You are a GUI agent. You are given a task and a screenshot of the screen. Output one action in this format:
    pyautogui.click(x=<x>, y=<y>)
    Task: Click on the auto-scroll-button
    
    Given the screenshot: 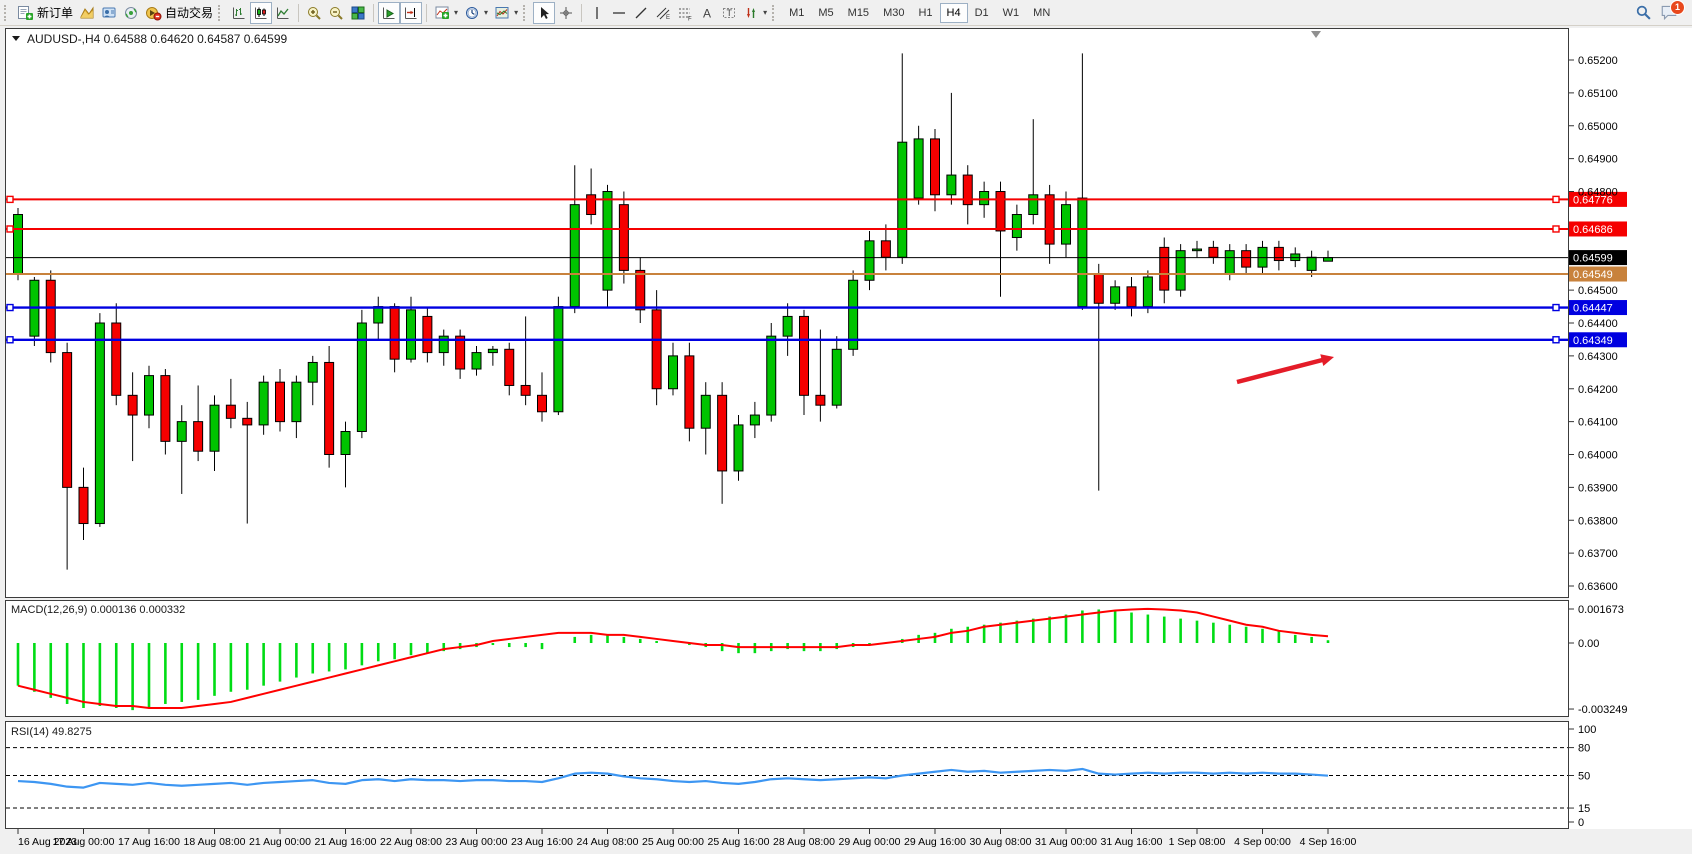 What is the action you would take?
    pyautogui.click(x=389, y=12)
    